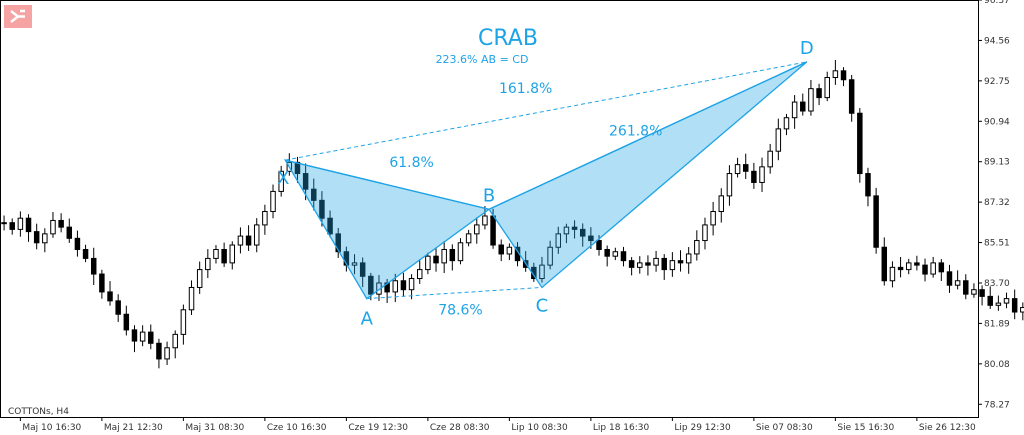 The image size is (1024, 435). Describe the element at coordinates (635, 132) in the screenshot. I see `ratio-label-bd: 261.8%` at that location.